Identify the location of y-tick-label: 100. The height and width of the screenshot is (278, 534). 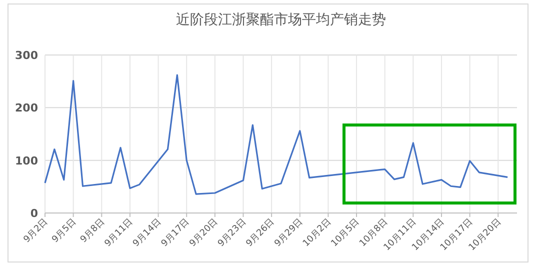
(26, 161).